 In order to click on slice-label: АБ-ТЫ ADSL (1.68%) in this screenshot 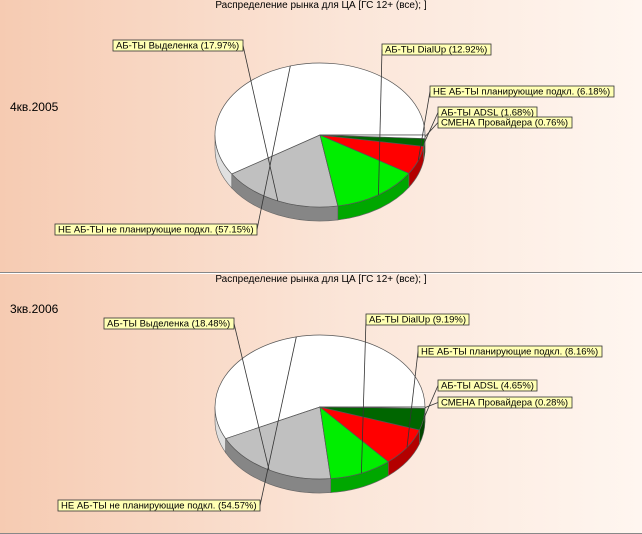, I will do `click(487, 113)`.